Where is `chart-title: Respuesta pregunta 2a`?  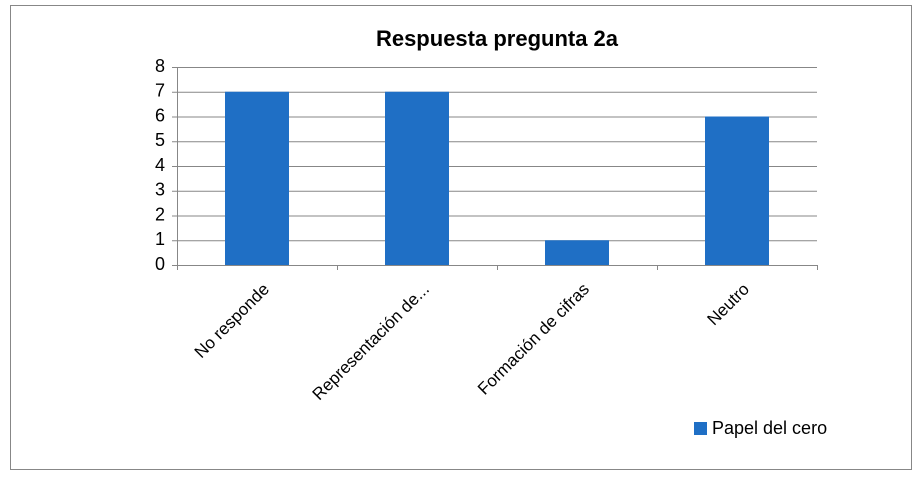 chart-title: Respuesta pregunta 2a is located at coordinates (497, 38).